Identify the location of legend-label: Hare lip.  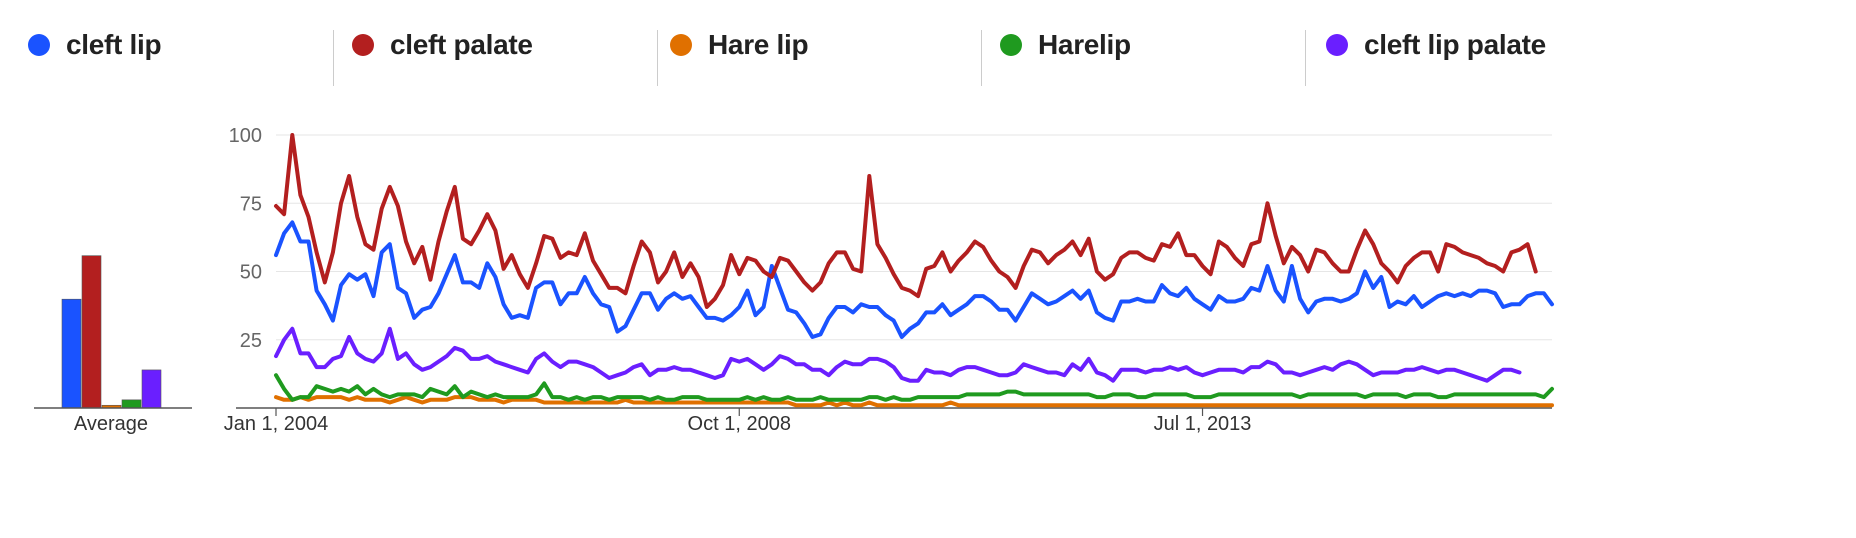
(758, 44).